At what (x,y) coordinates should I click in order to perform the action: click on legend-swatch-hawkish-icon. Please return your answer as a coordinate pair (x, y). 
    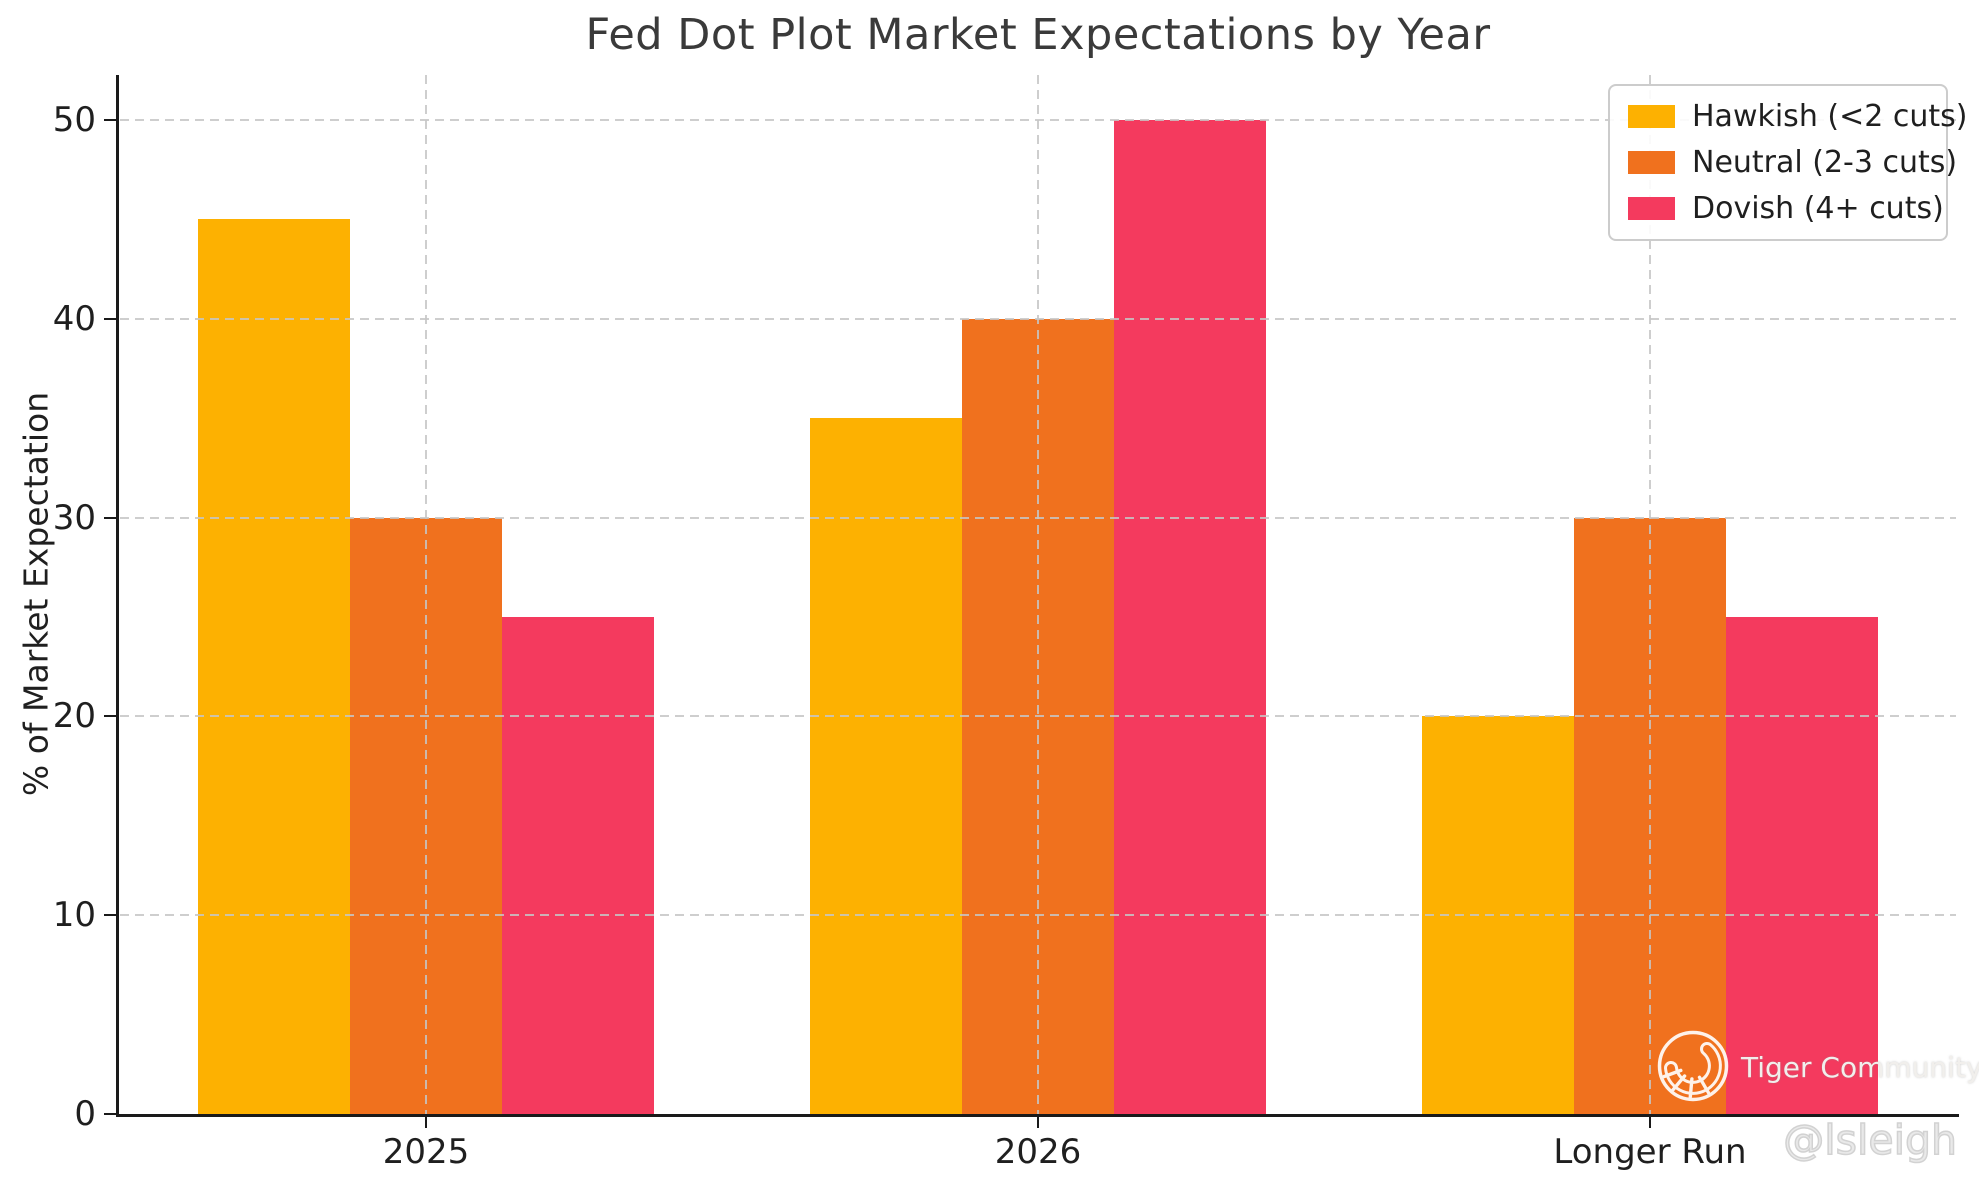
    Looking at the image, I should click on (1651, 116).